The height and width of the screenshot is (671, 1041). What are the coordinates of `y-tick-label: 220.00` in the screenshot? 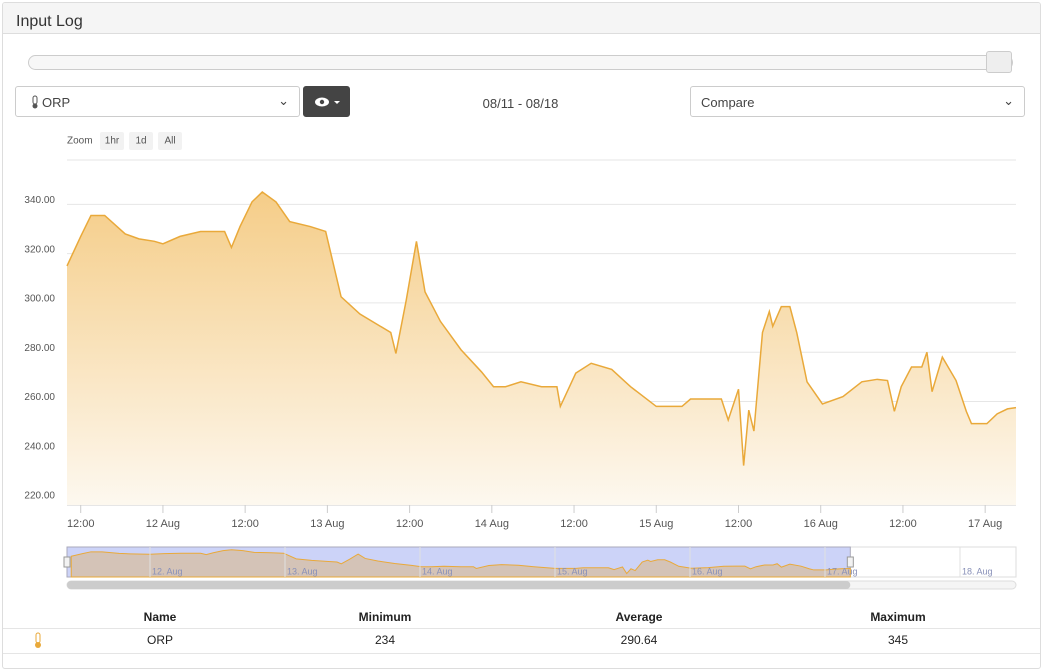 It's located at (39, 496).